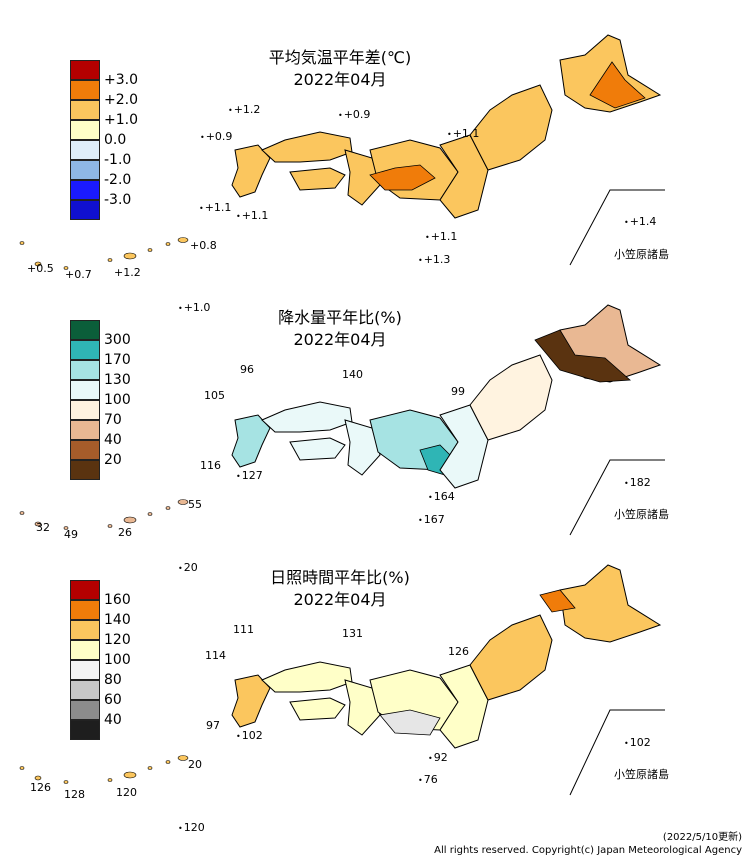 This screenshot has width=750, height=860. Describe the element at coordinates (117, 380) in the screenshot. I see `legend-label: 130` at that location.